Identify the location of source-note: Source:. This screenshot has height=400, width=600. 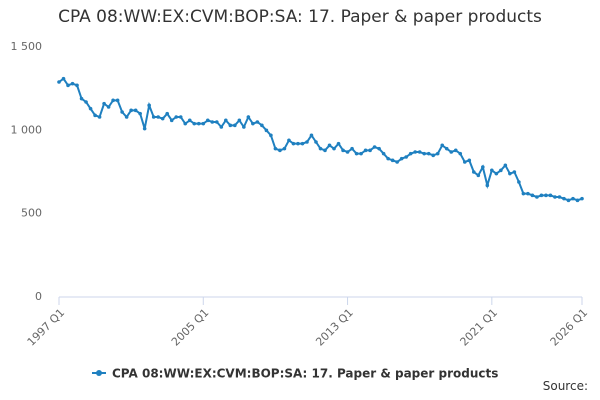
(565, 386).